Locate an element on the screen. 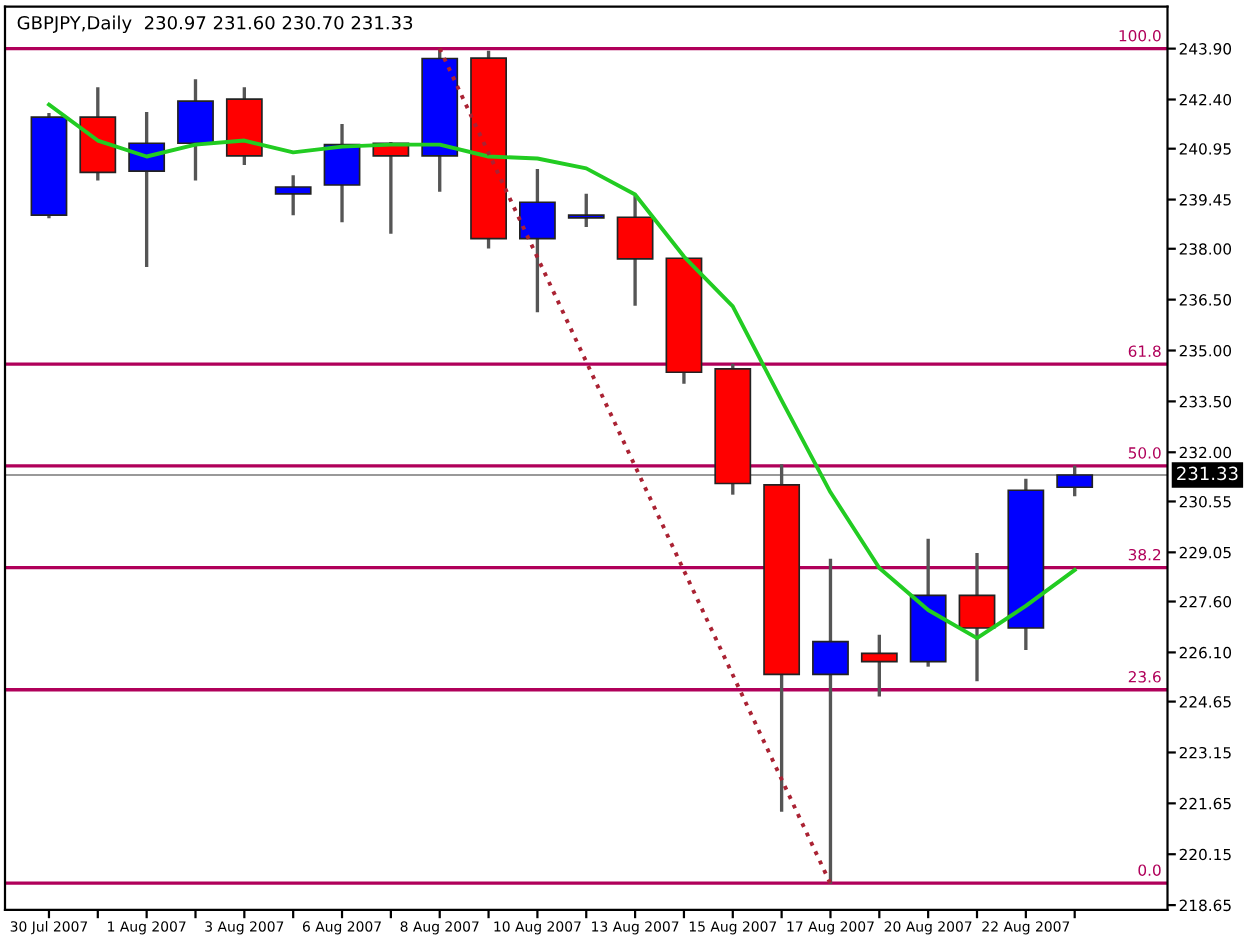 This screenshot has width=1250, height=938. ref-line-label: 231.33 is located at coordinates (1207, 473).